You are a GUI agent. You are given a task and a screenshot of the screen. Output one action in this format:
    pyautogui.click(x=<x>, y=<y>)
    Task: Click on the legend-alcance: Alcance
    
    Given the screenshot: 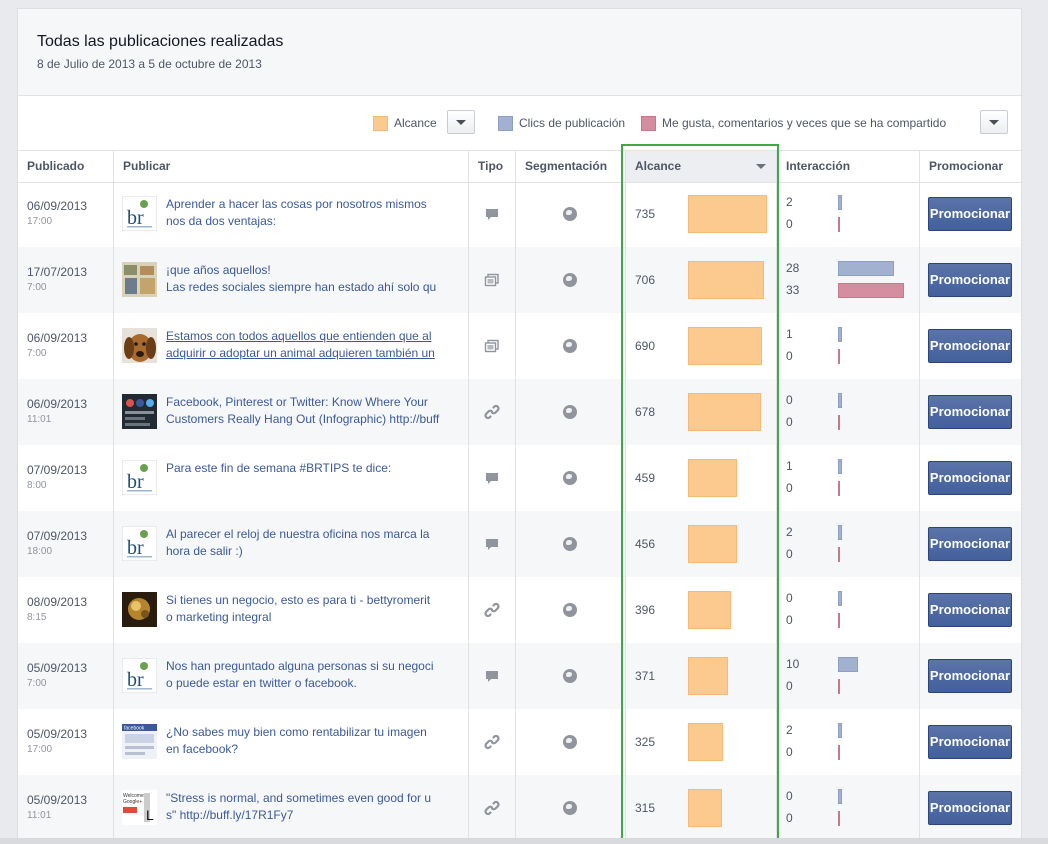 What is the action you would take?
    pyautogui.click(x=405, y=123)
    